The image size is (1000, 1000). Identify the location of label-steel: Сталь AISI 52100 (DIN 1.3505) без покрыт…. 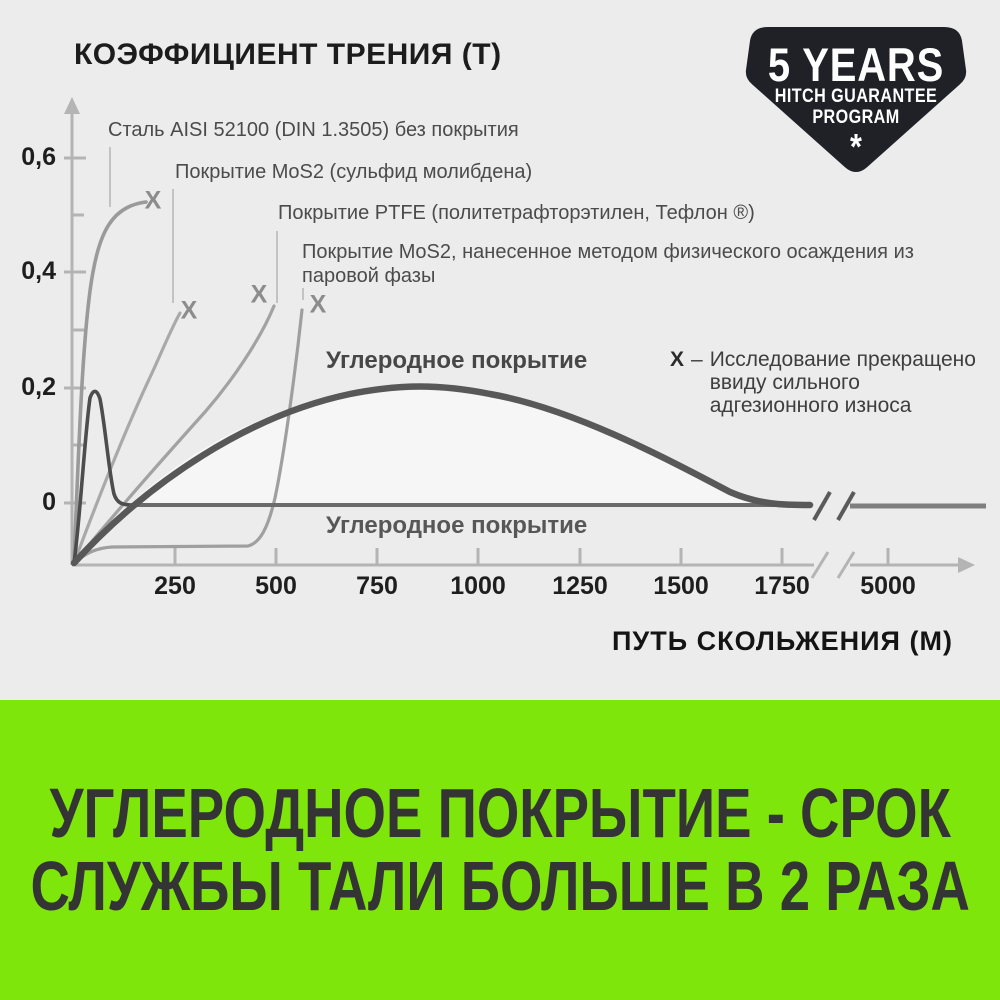
(313, 130).